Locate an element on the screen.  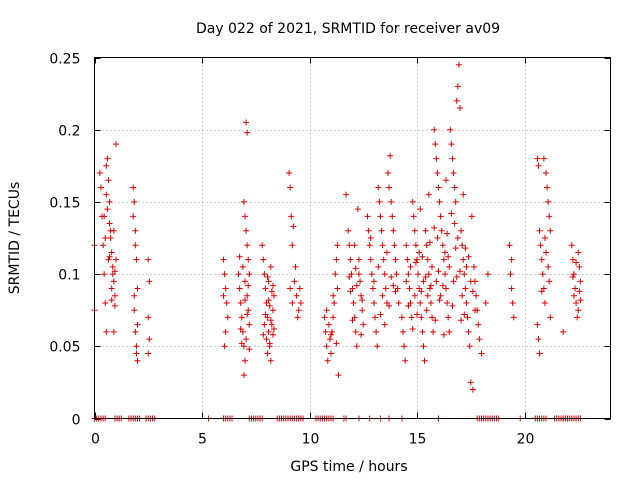
x-tick-label: 5 is located at coordinates (202, 440).